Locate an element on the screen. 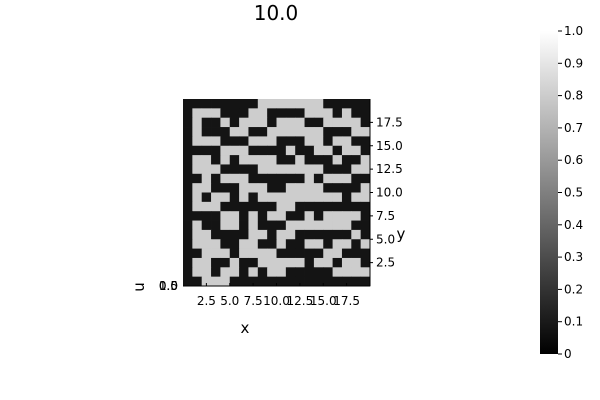  y-tick-label: 10.0 is located at coordinates (389, 193).